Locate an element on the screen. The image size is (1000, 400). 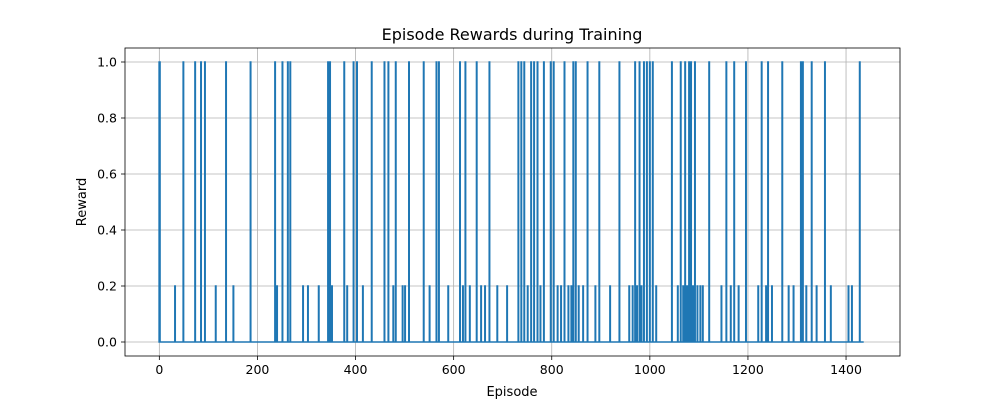
x-tick-label: 800 is located at coordinates (552, 369).